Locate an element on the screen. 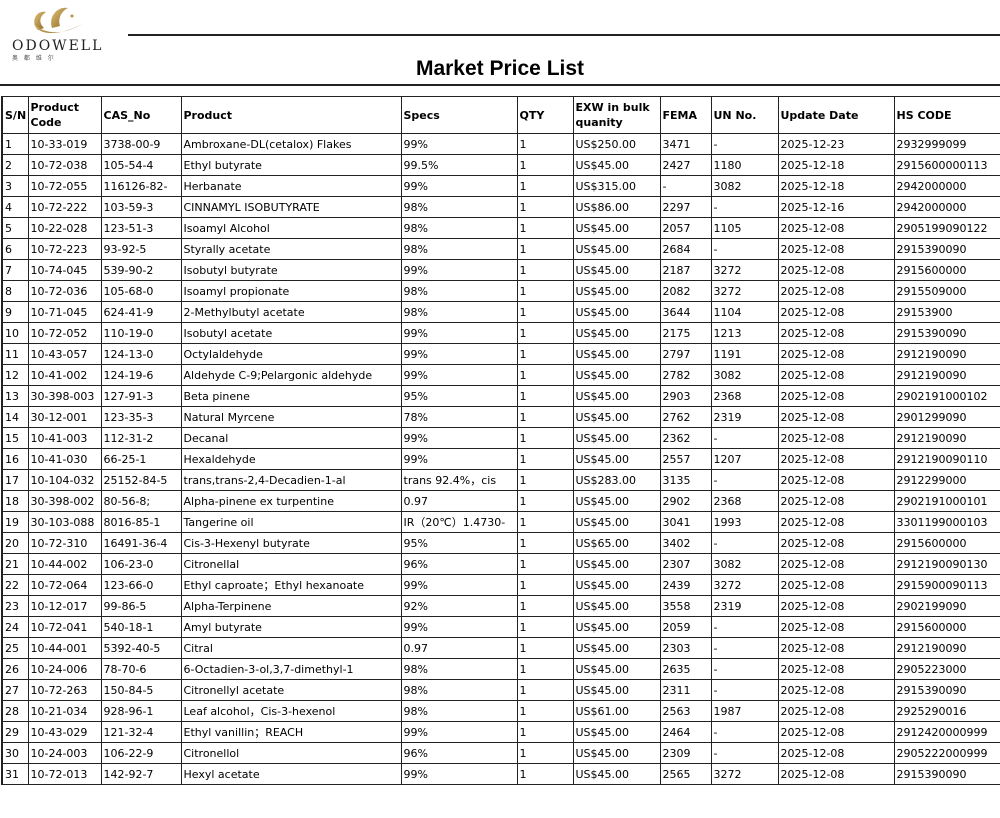  cell-specs: 0.97 is located at coordinates (459, 501).